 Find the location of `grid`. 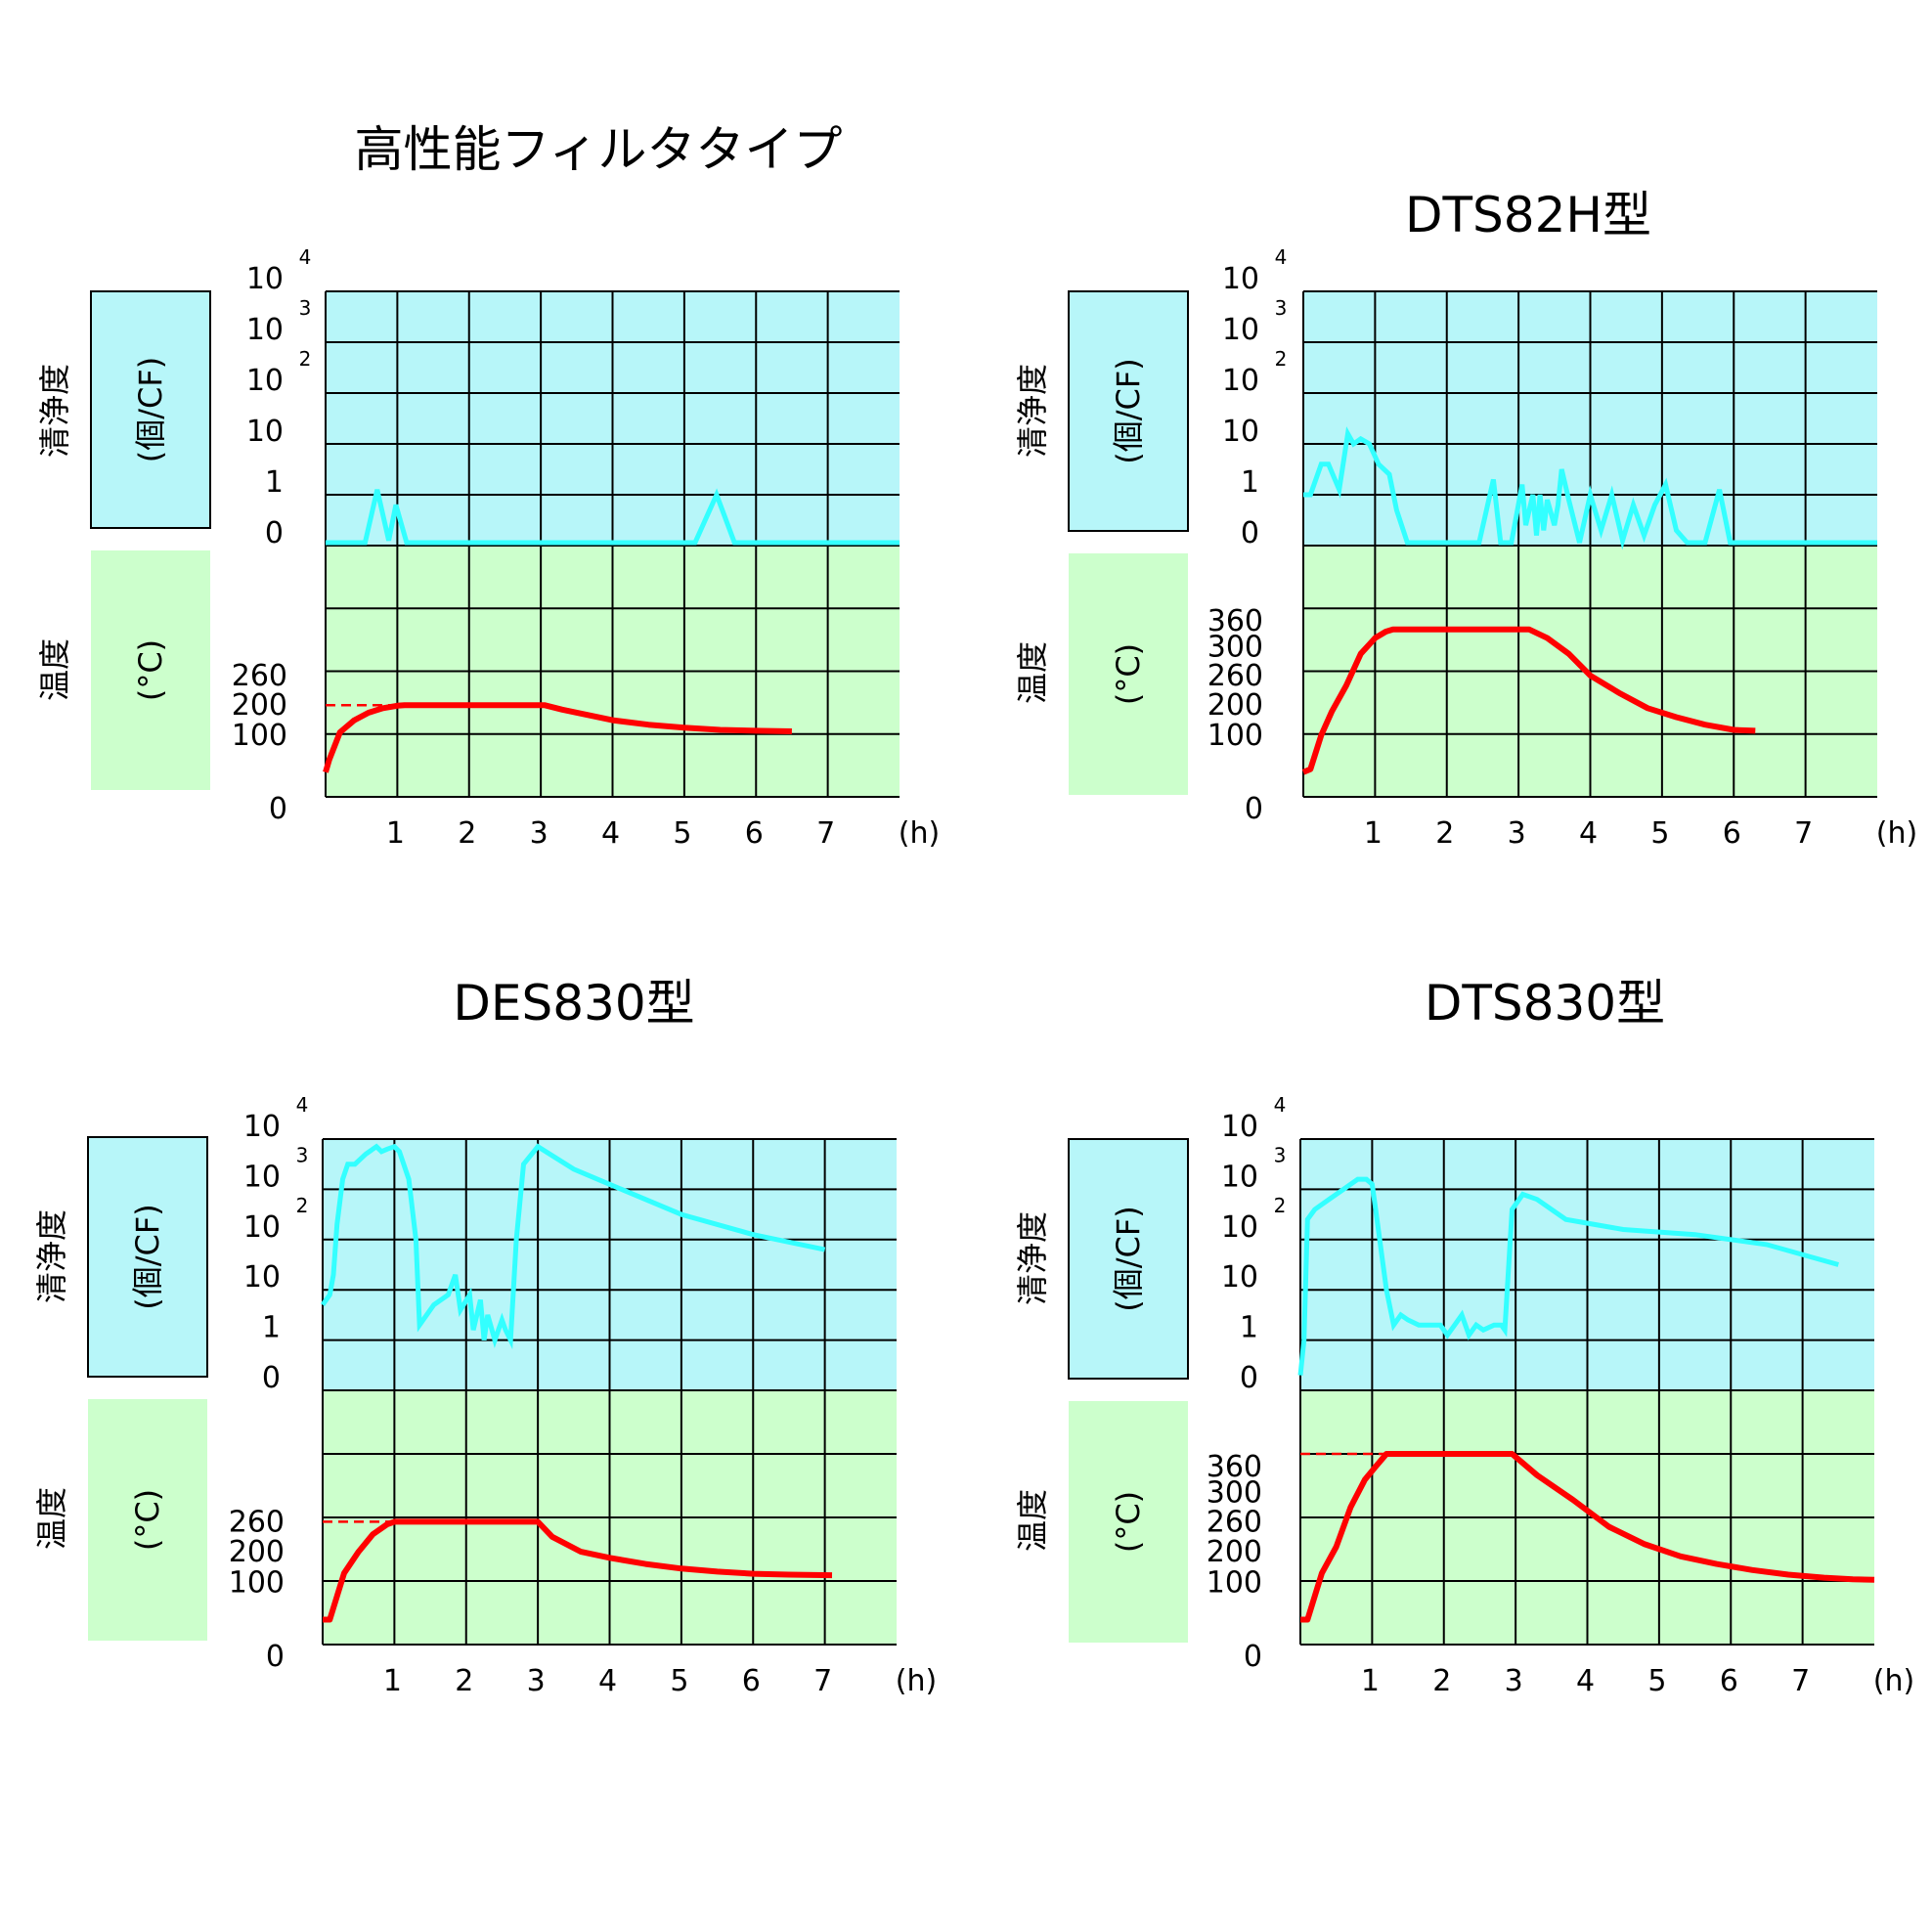

grid is located at coordinates (609, 1392).